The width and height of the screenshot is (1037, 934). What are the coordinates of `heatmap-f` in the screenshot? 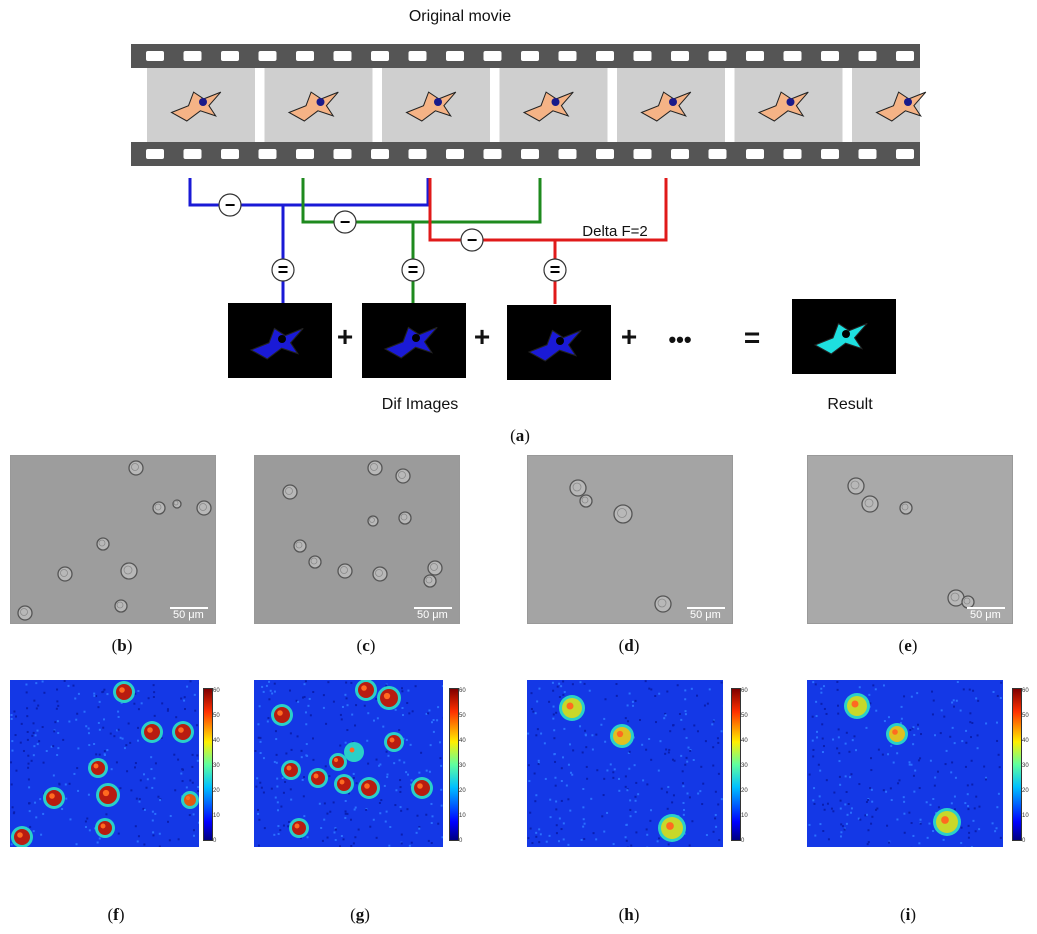 It's located at (104, 763).